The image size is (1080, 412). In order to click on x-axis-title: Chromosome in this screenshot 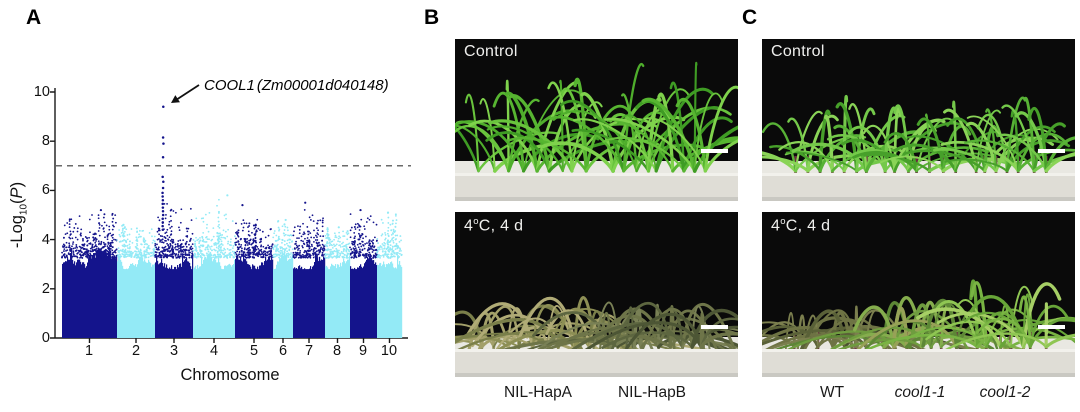, I will do `click(230, 375)`.